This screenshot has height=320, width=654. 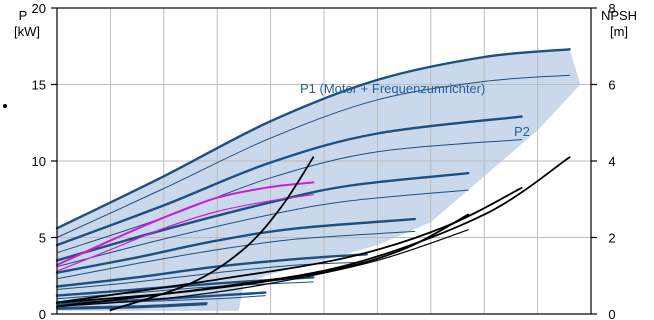 What do you see at coordinates (522, 131) in the screenshot?
I see `annotation-p2: P2` at bounding box center [522, 131].